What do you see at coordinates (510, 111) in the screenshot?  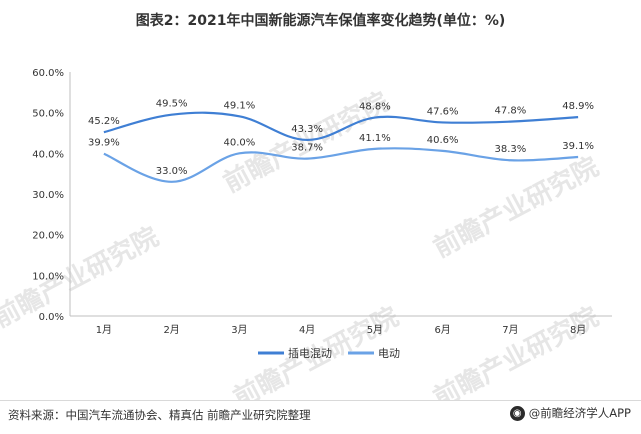 I see `data-label: 47.8%` at bounding box center [510, 111].